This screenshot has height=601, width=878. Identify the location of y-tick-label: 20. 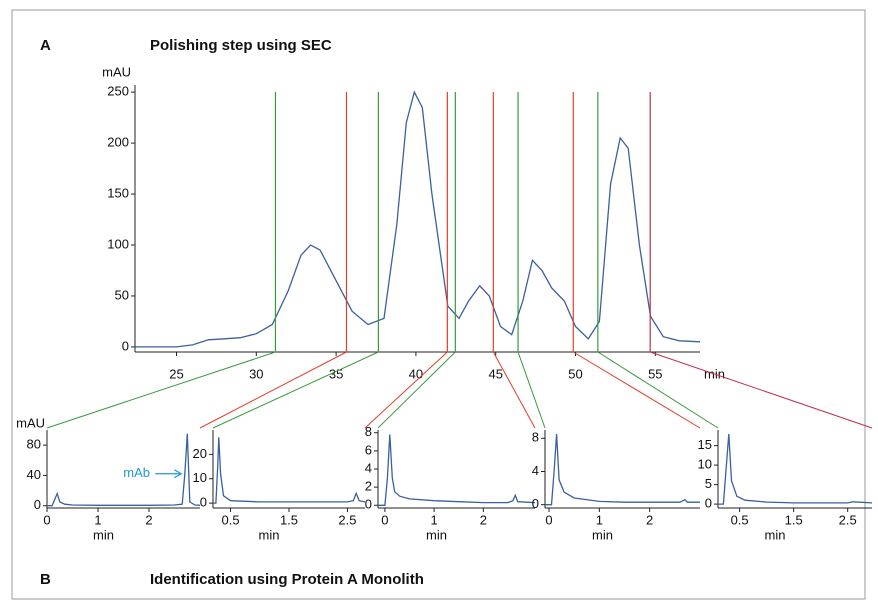
(200, 453).